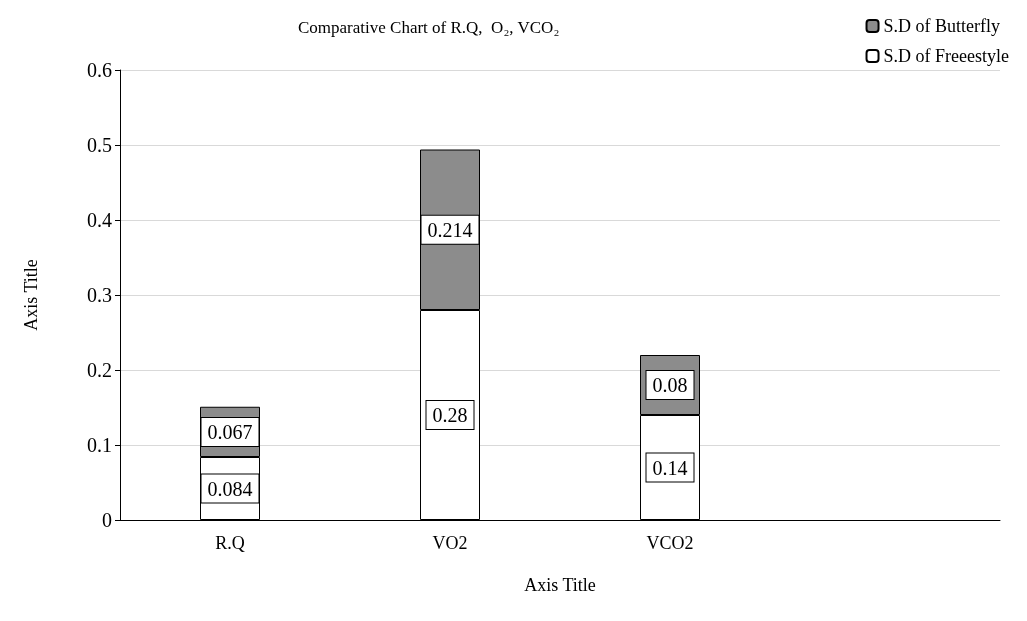 This screenshot has height=621, width=1027. I want to click on data-label: 0.214, so click(450, 229).